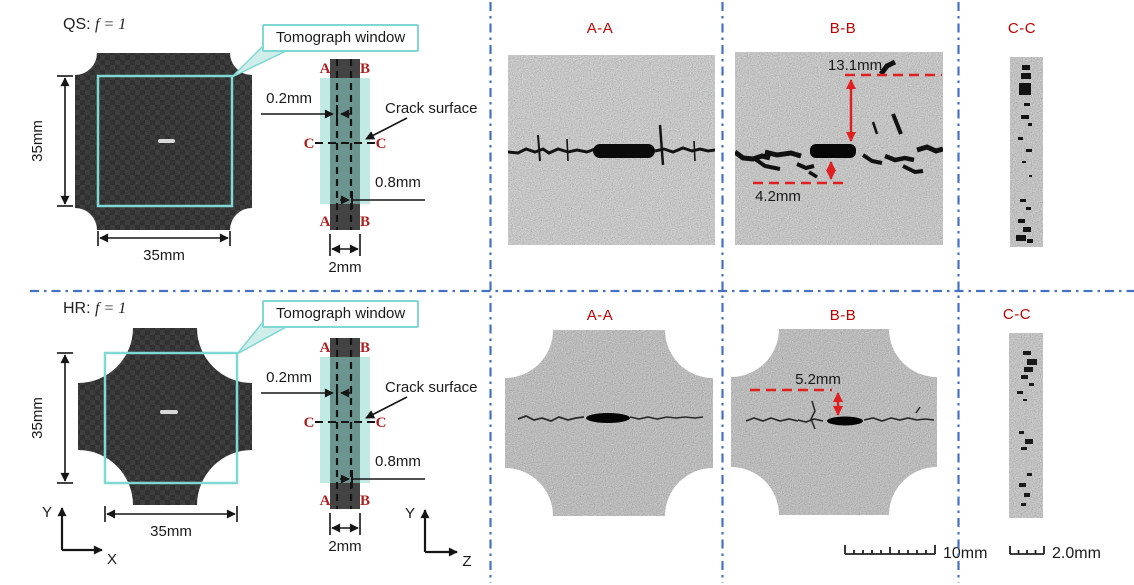 This screenshot has width=1134, height=585. I want to click on specimen-shape-hr, so click(165, 416).